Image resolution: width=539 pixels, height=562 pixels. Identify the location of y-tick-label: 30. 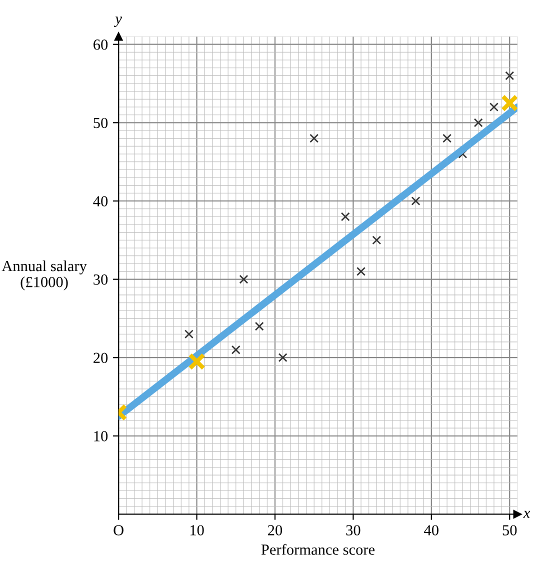
(101, 279).